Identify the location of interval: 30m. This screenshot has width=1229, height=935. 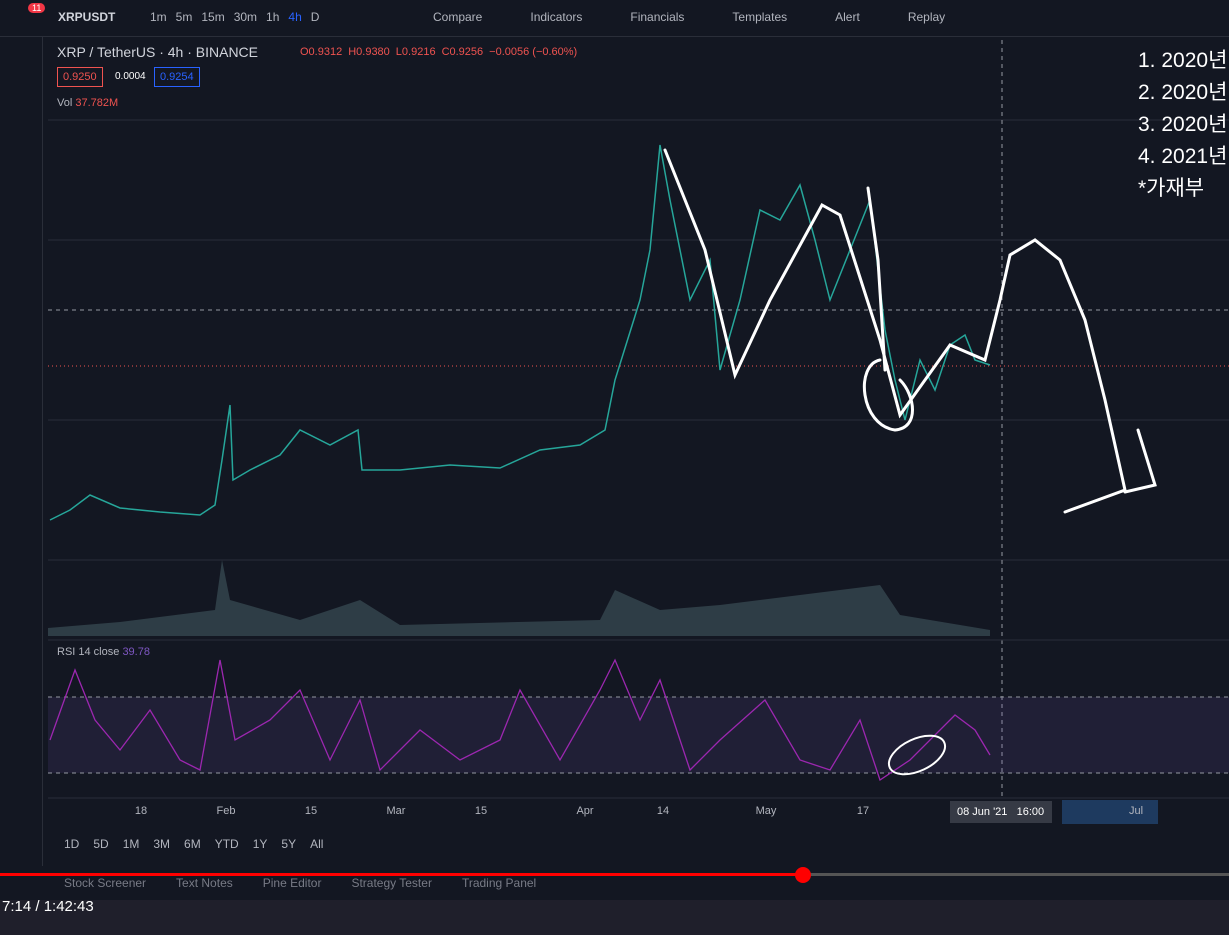
(245, 17).